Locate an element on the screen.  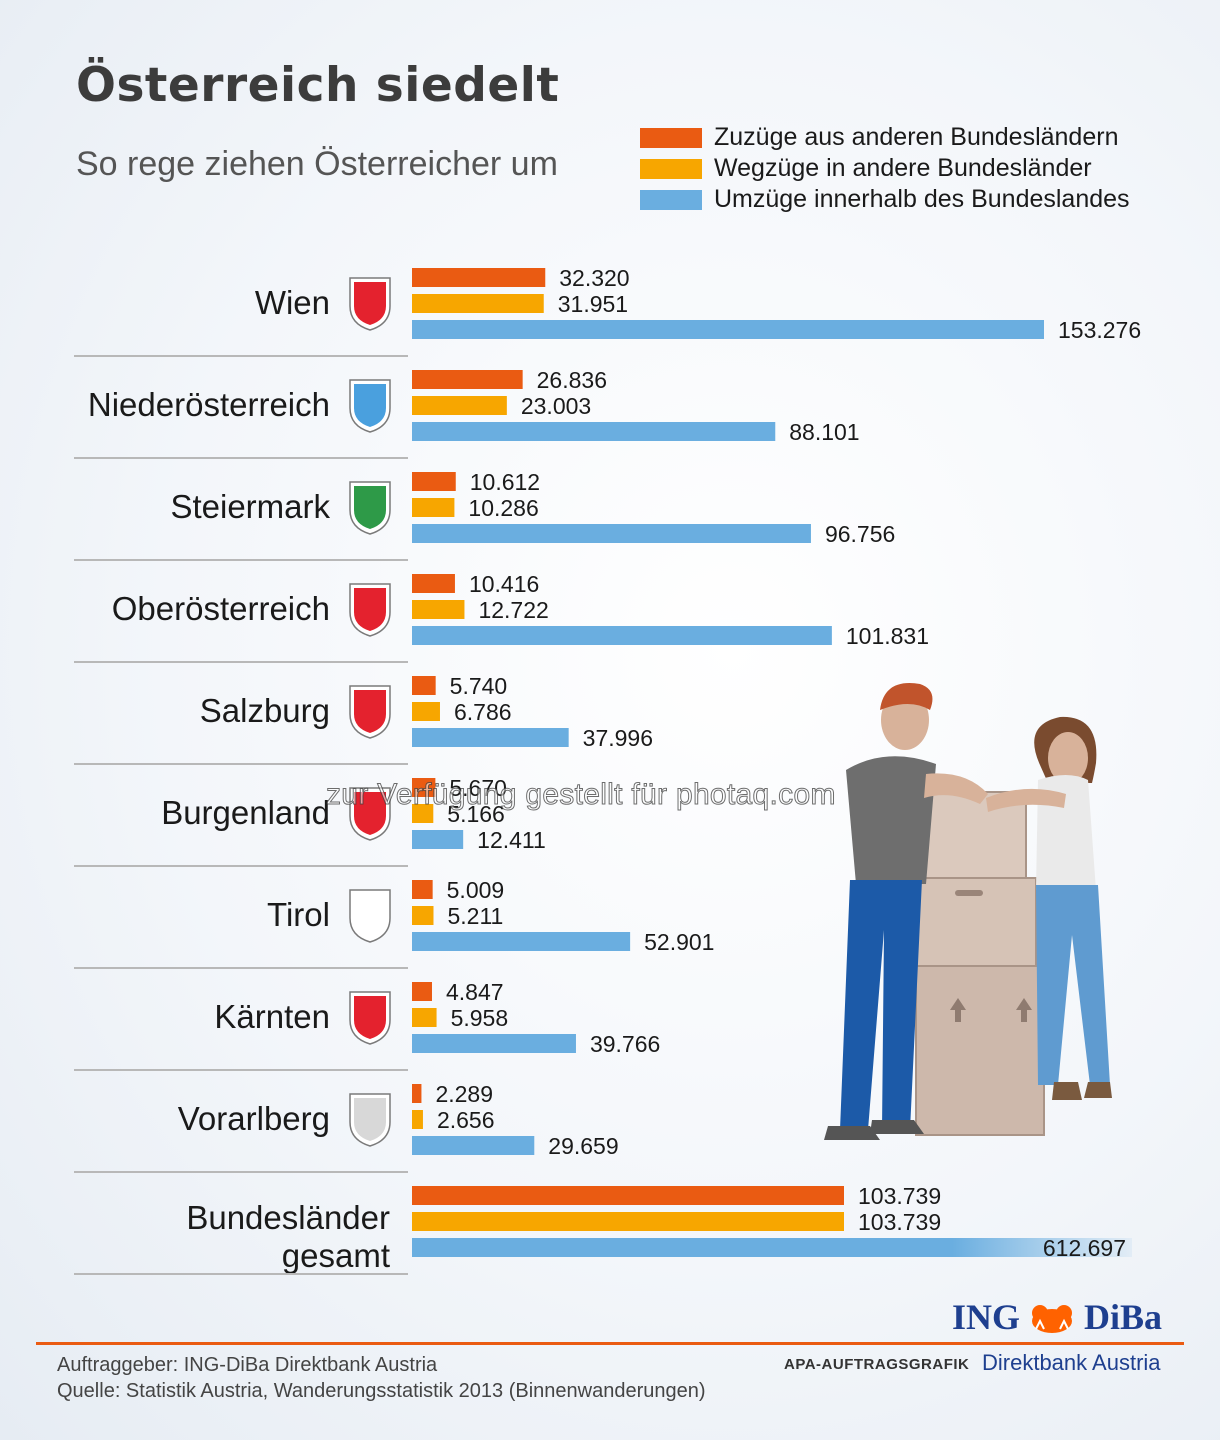
bank-name: Direktbank Austria is located at coordinates (1071, 1362).